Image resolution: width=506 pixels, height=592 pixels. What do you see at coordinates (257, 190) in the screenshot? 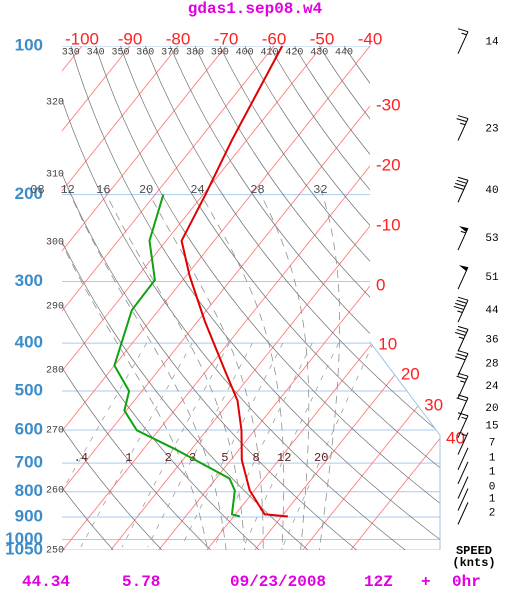
I see `moist-adiabat-label: 28` at bounding box center [257, 190].